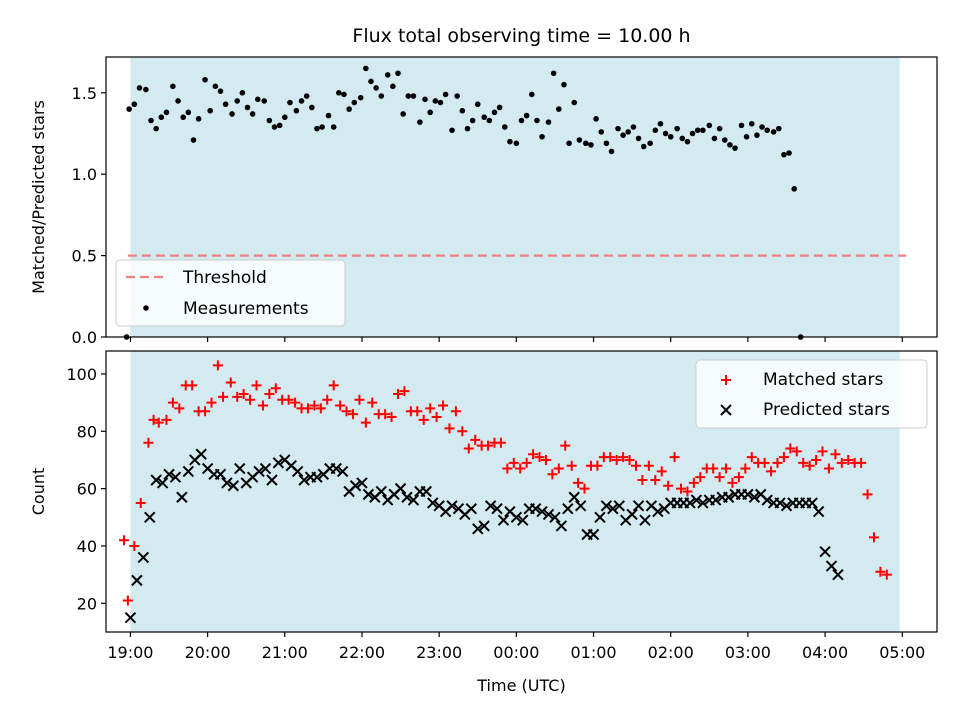  Describe the element at coordinates (208, 652) in the screenshot. I see `x-tick-label: 20:00` at that location.